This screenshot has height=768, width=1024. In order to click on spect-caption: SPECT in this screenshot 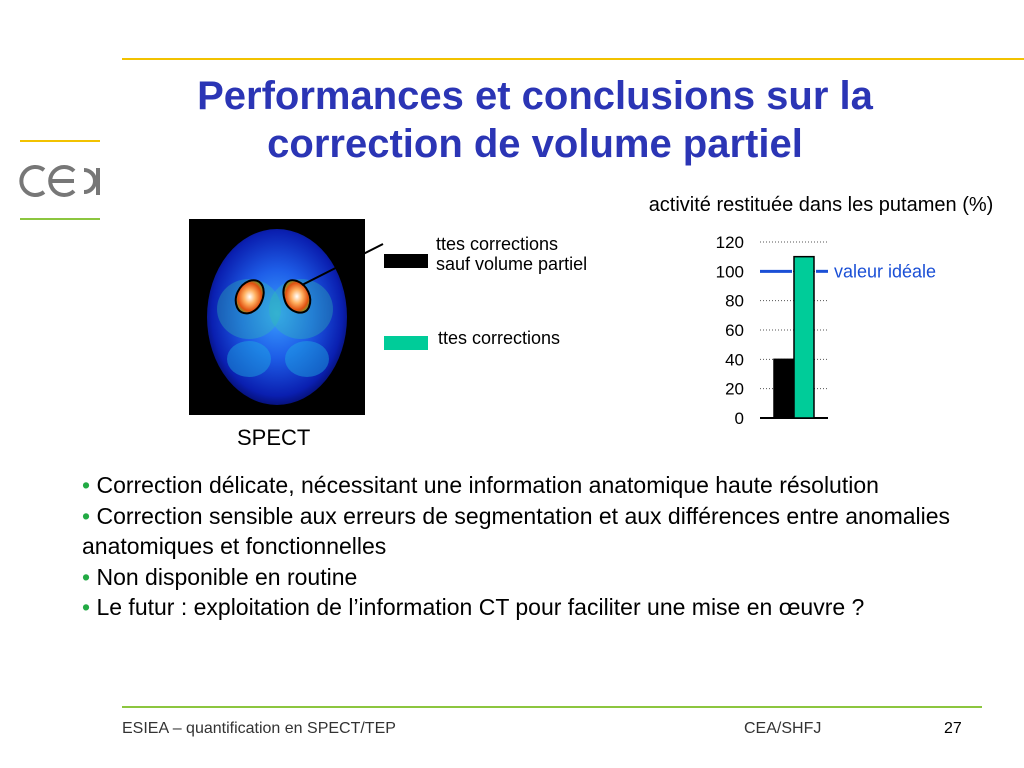, I will do `click(274, 437)`.